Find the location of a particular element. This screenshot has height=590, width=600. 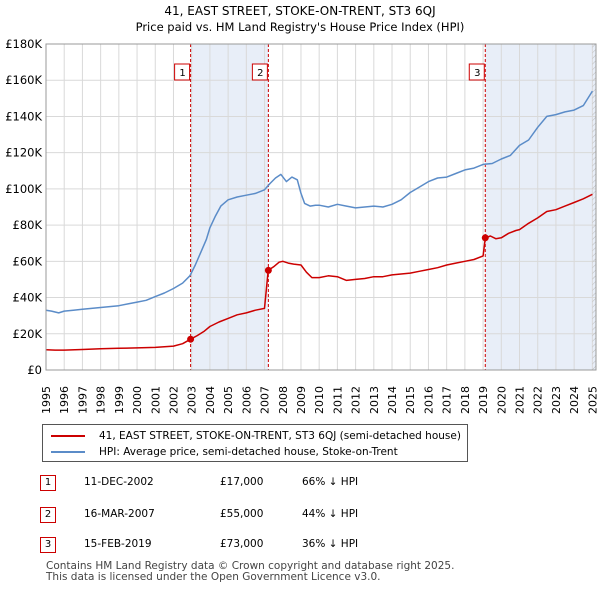

y-tick-label: £80K is located at coordinates (28, 225).